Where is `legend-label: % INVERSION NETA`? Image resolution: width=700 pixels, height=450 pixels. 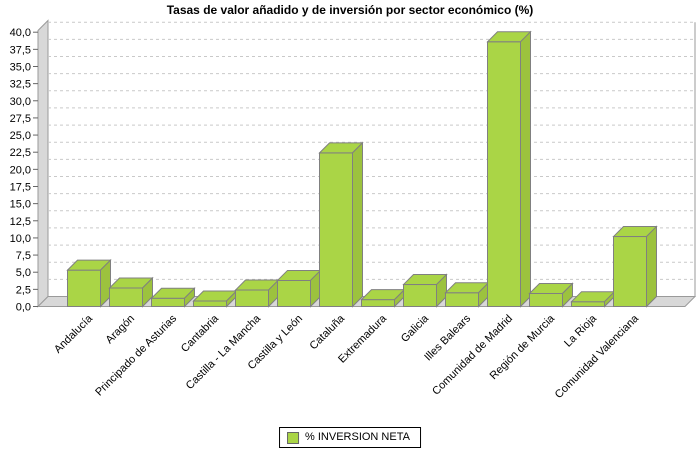
legend-label: % INVERSION NETA is located at coordinates (357, 437).